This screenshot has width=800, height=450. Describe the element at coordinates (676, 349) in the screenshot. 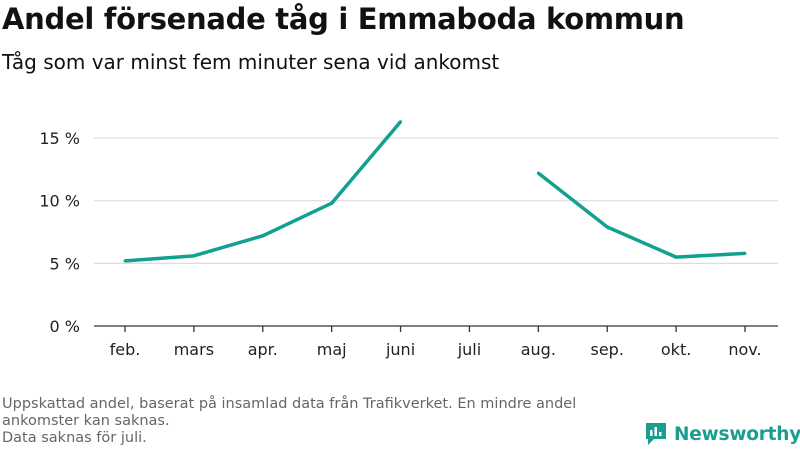

I see `x-tick-label: okt.` at that location.